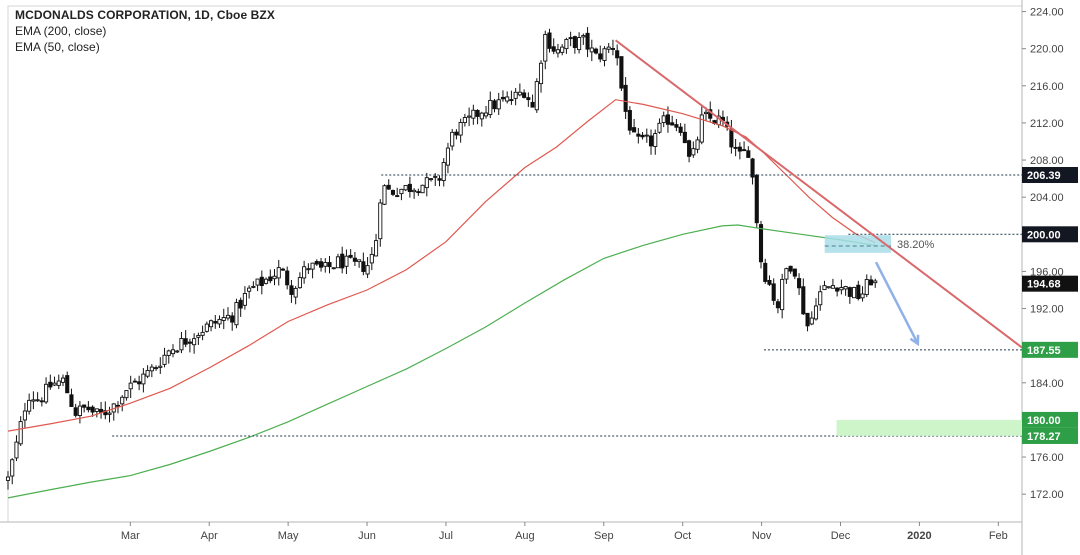 The height and width of the screenshot is (555, 1080). What do you see at coordinates (1044, 437) in the screenshot?
I see `price-tag-label: 178.27` at bounding box center [1044, 437].